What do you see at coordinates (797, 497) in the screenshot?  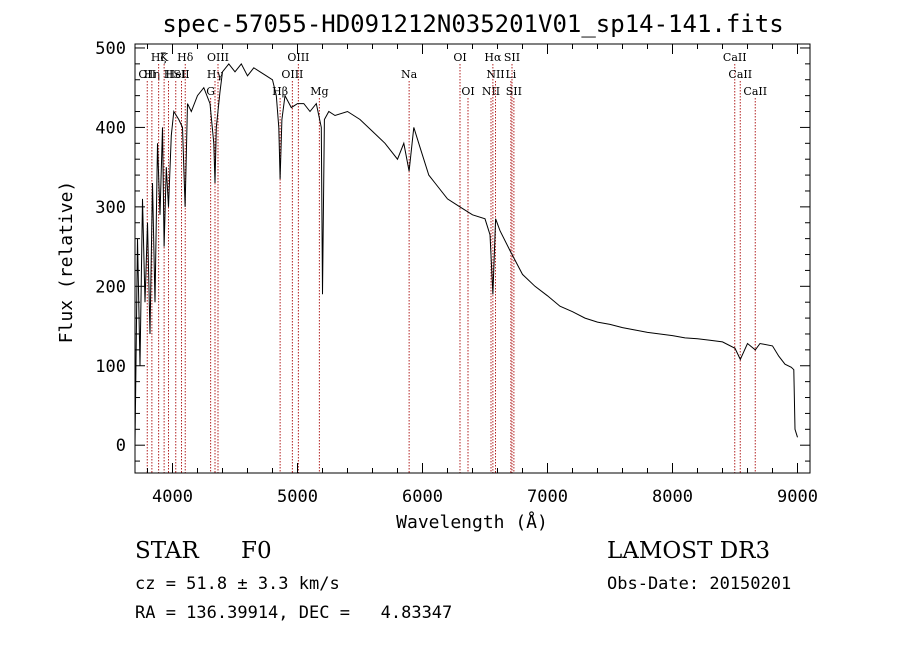 I see `x-tick-label: 9000` at bounding box center [797, 497].